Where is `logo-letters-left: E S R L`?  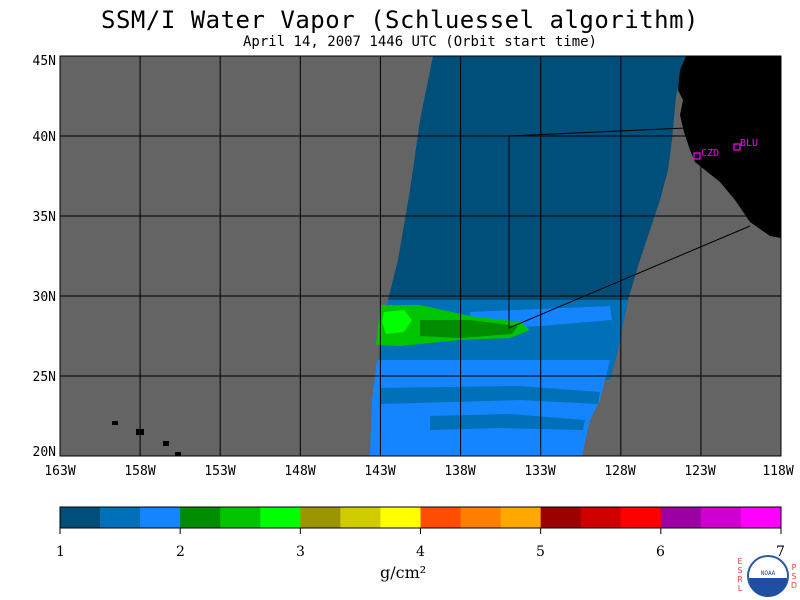
logo-letters-left: E S R L is located at coordinates (740, 575).